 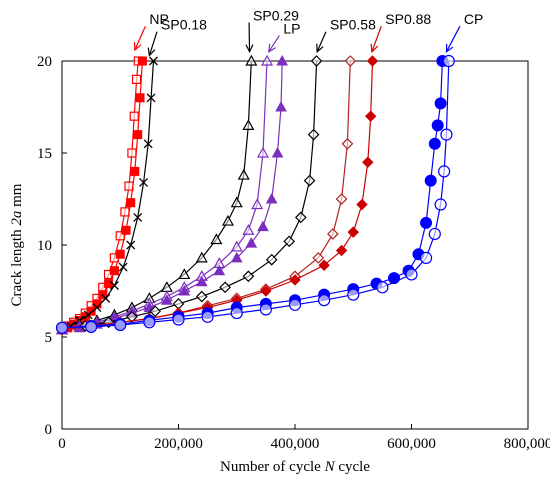 I want to click on x-tick-label: 400,000, so click(x=295, y=444).